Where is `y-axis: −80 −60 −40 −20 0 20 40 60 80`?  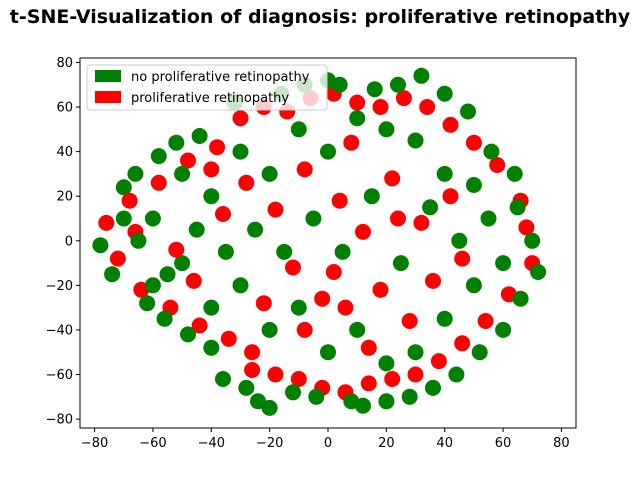 y-axis: −80 −60 −40 −20 0 20 40 60 80 is located at coordinates (63, 242).